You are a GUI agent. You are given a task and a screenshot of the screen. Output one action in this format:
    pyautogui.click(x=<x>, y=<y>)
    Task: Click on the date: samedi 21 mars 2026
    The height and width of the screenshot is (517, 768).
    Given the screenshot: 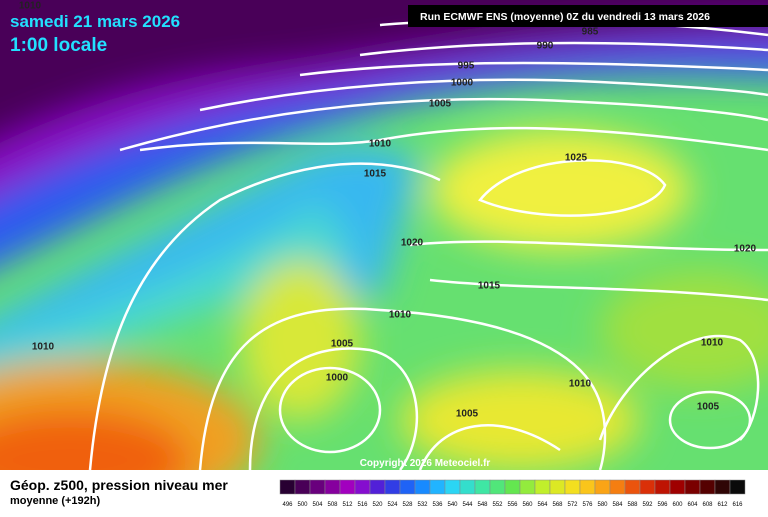 What is the action you would take?
    pyautogui.click(x=95, y=21)
    